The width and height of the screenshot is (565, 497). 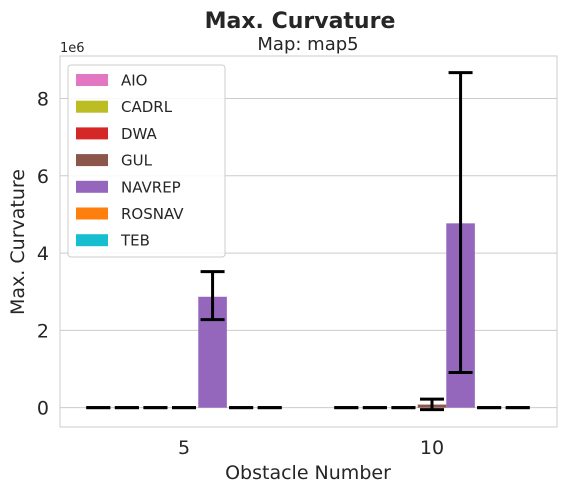 I want to click on legend-label-dwa: DWA, so click(x=139, y=134).